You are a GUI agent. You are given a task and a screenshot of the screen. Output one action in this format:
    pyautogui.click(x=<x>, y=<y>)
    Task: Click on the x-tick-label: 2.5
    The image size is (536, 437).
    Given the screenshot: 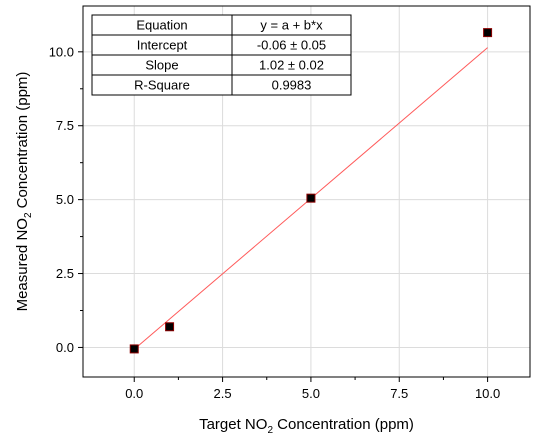 What is the action you would take?
    pyautogui.click(x=223, y=393)
    